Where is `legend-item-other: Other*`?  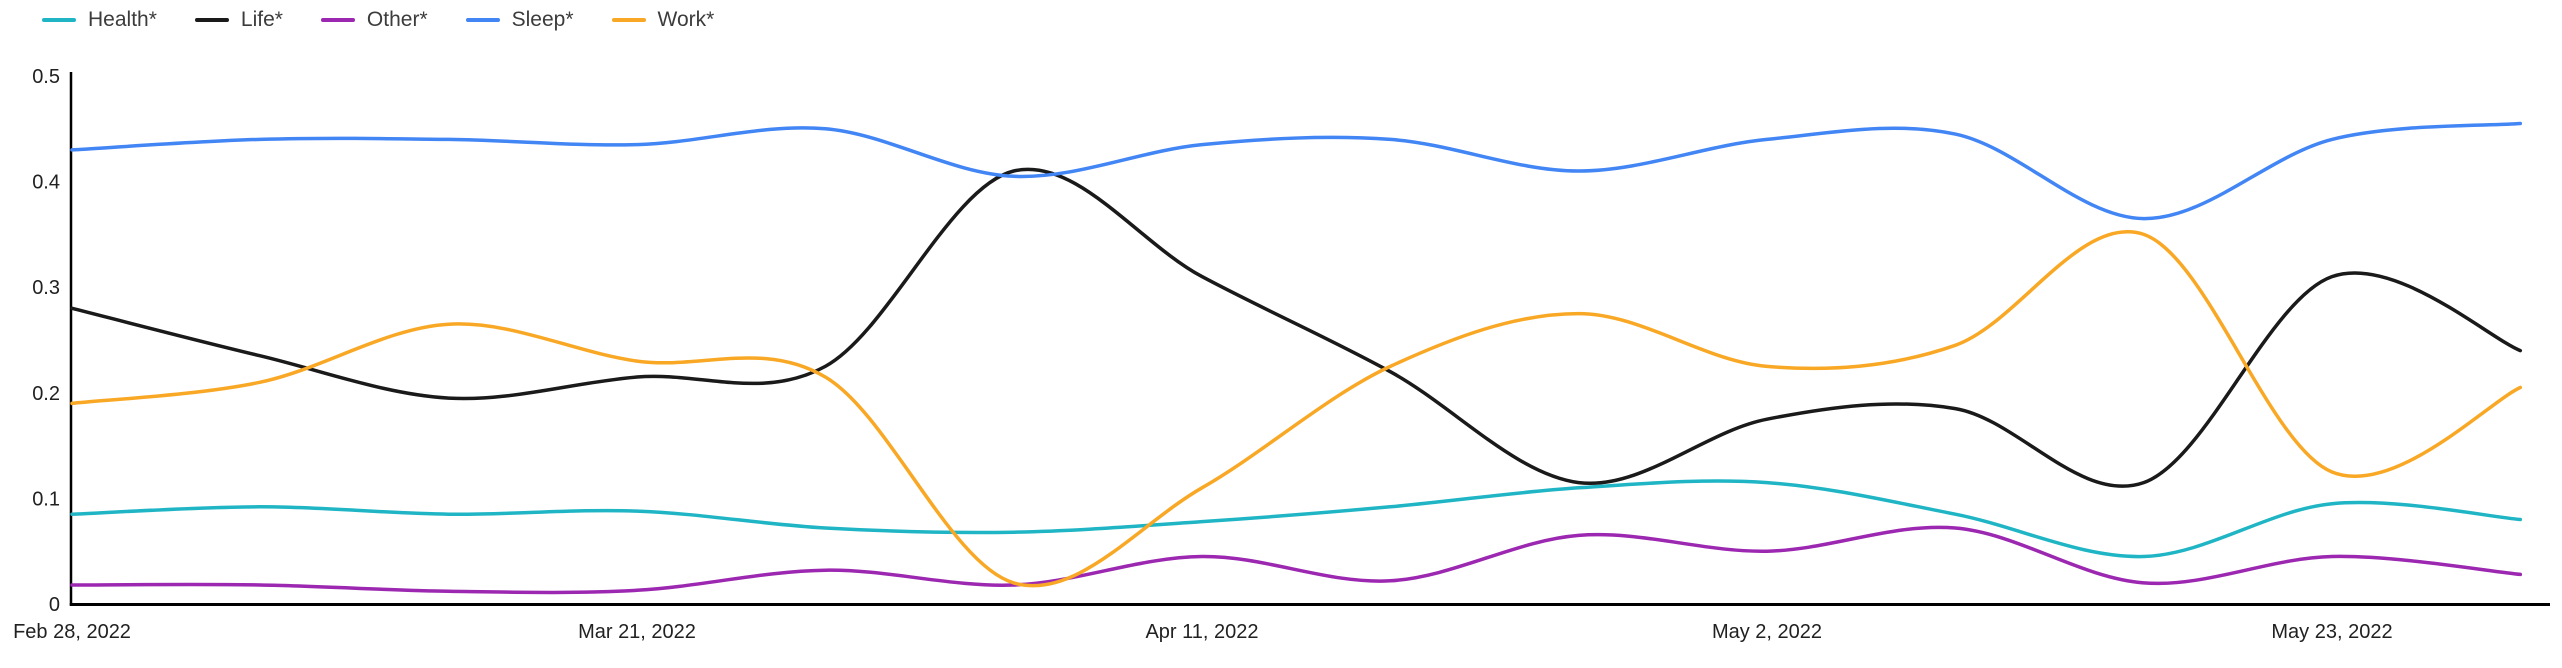
legend-item-other: Other* is located at coordinates (374, 20).